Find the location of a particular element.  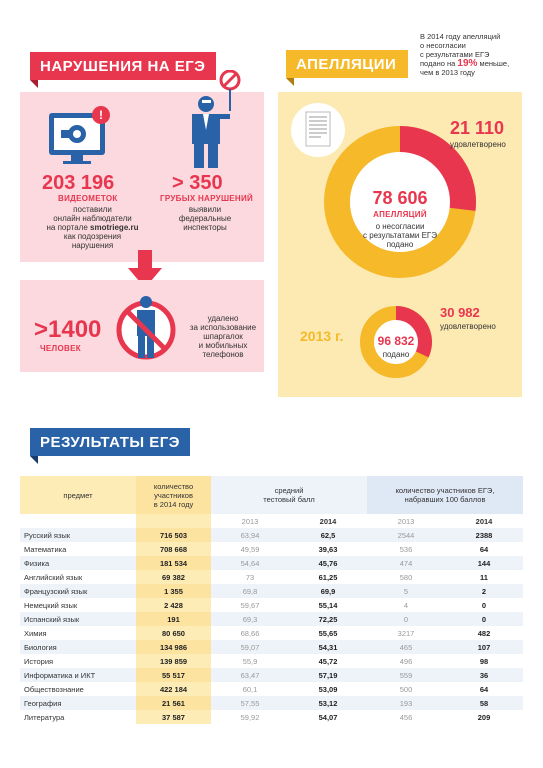

appeals-title: АПЕЛЛЯЦИИ is located at coordinates (346, 64).